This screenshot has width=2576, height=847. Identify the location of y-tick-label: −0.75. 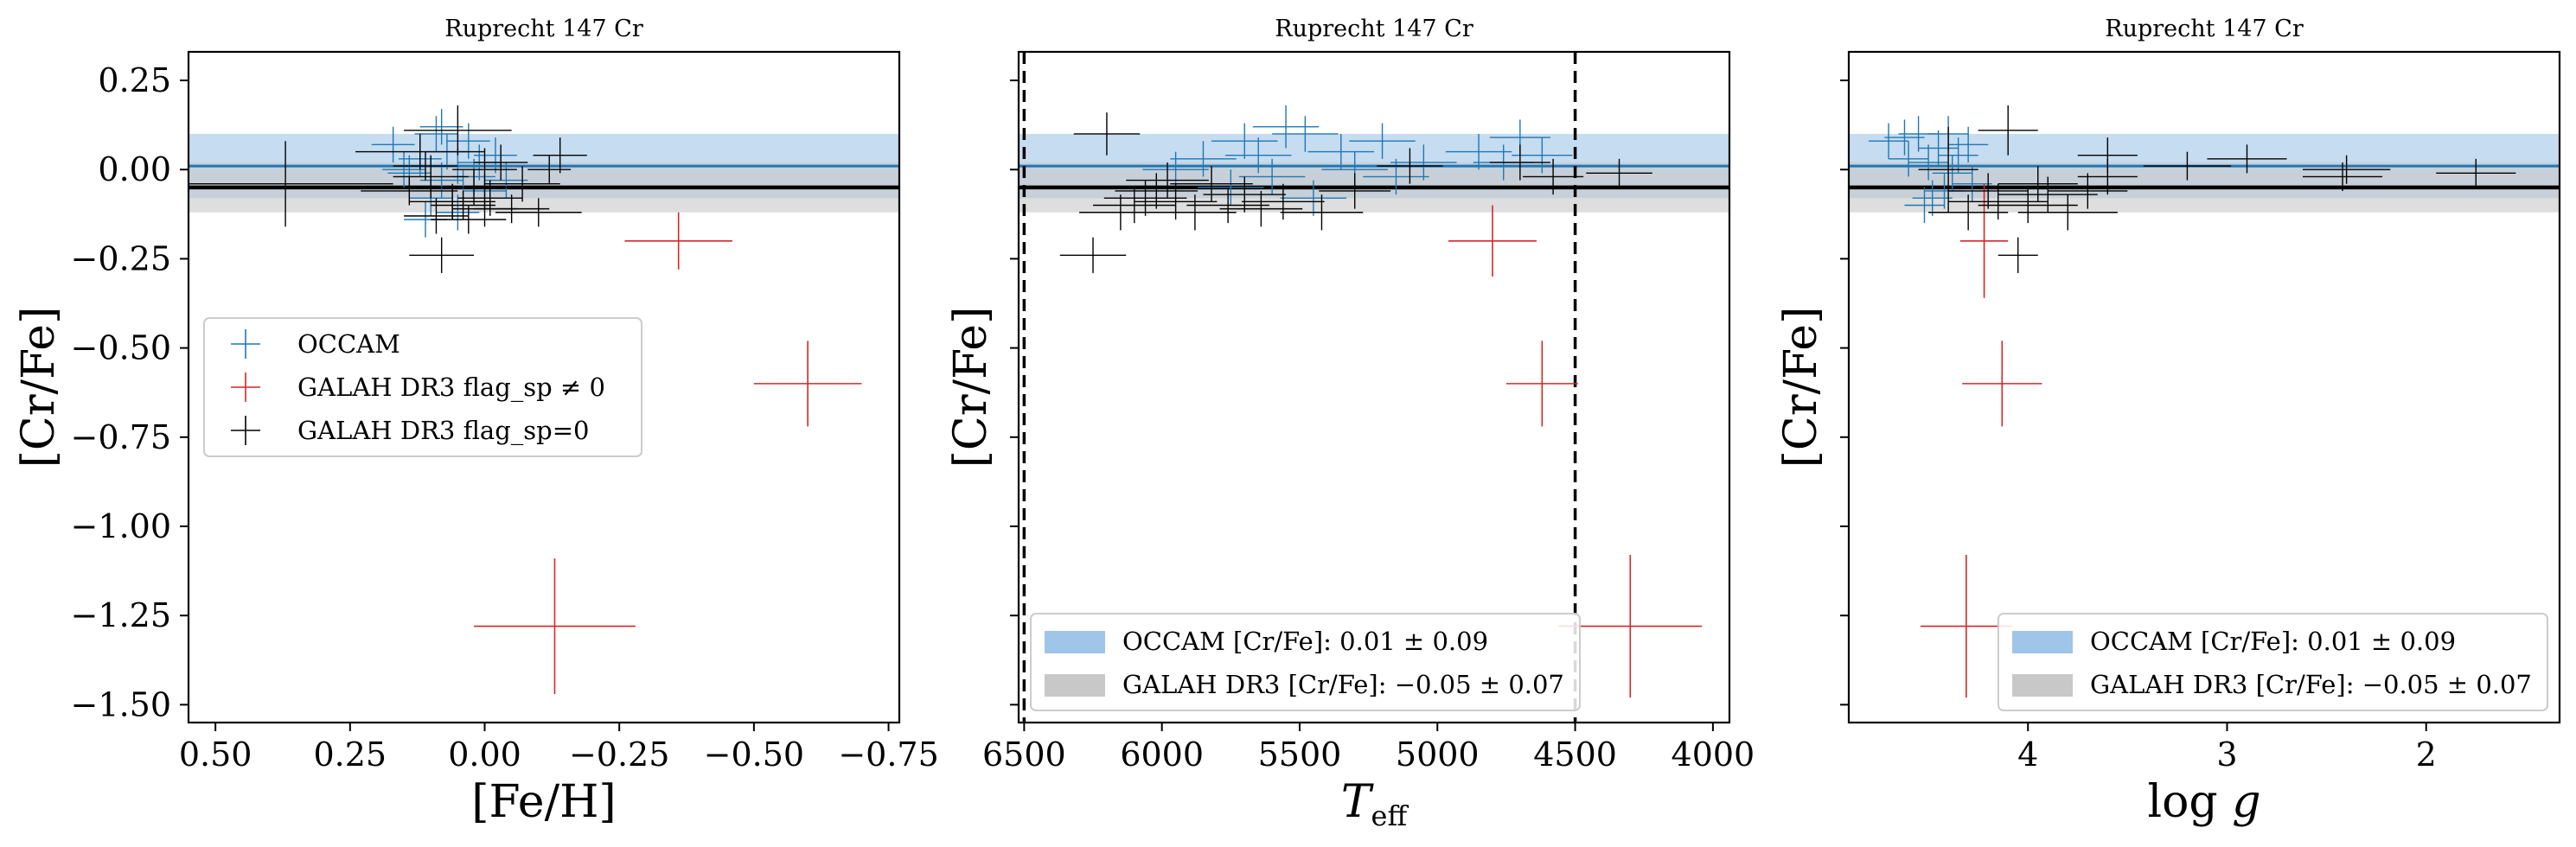
(121, 437).